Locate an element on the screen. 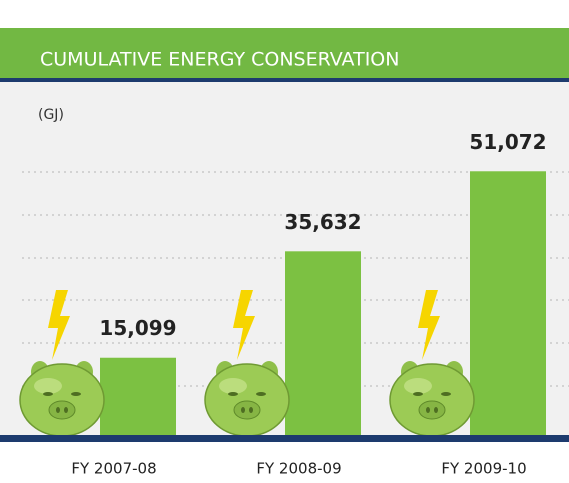 The image size is (569, 483). header-rule is located at coordinates (284, 80).